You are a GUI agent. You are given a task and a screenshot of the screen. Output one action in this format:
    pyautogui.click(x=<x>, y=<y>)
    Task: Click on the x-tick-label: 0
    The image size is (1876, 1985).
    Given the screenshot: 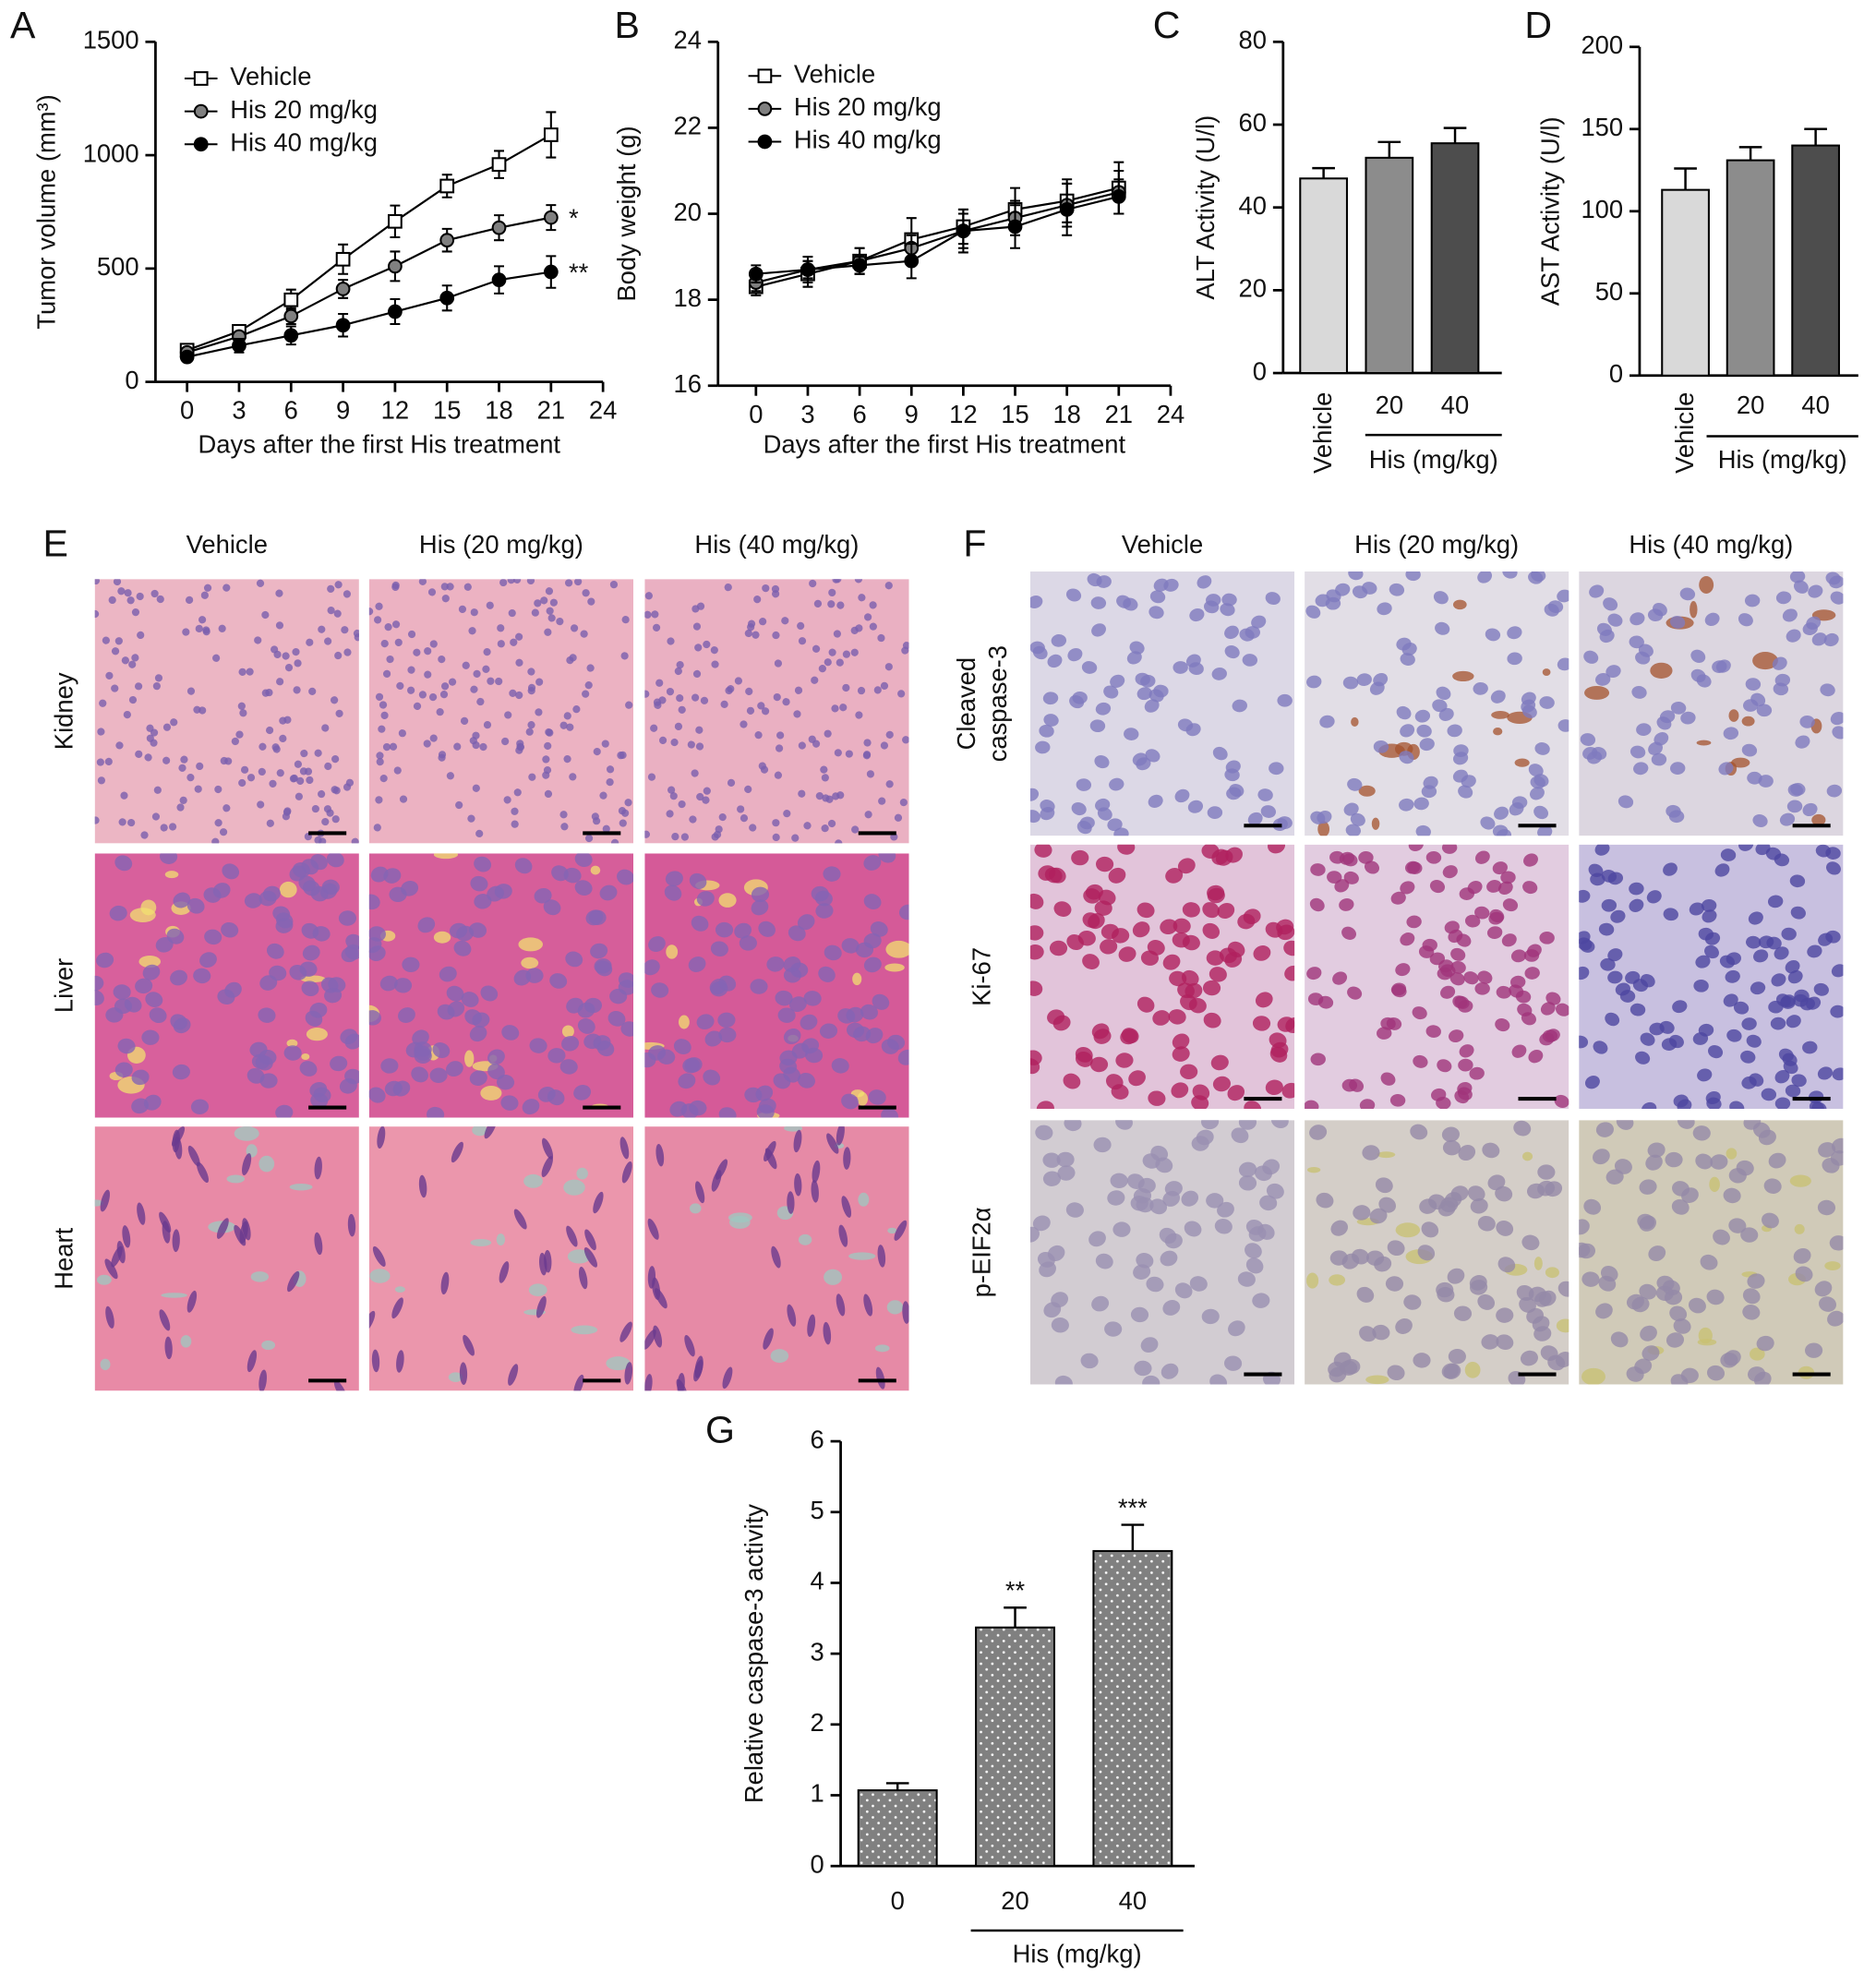 What is the action you would take?
    pyautogui.click(x=187, y=410)
    